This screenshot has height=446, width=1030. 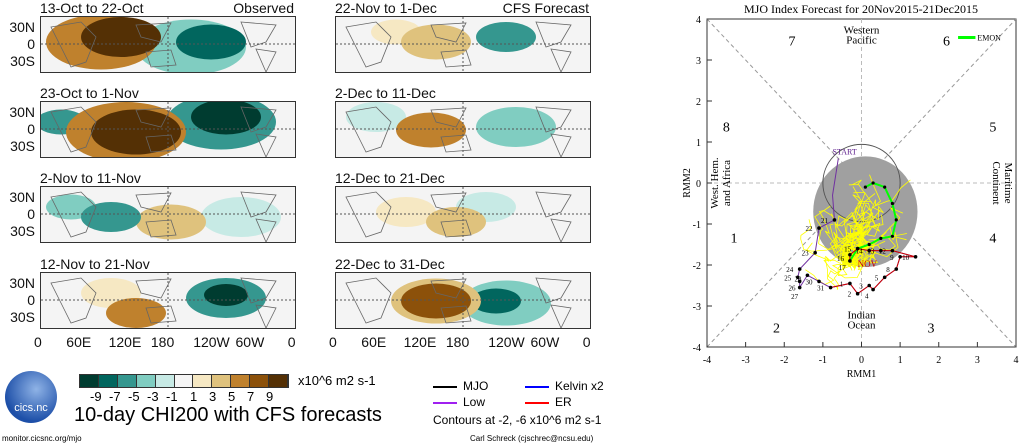 I want to click on observed-day-label: 14, so click(x=860, y=252).